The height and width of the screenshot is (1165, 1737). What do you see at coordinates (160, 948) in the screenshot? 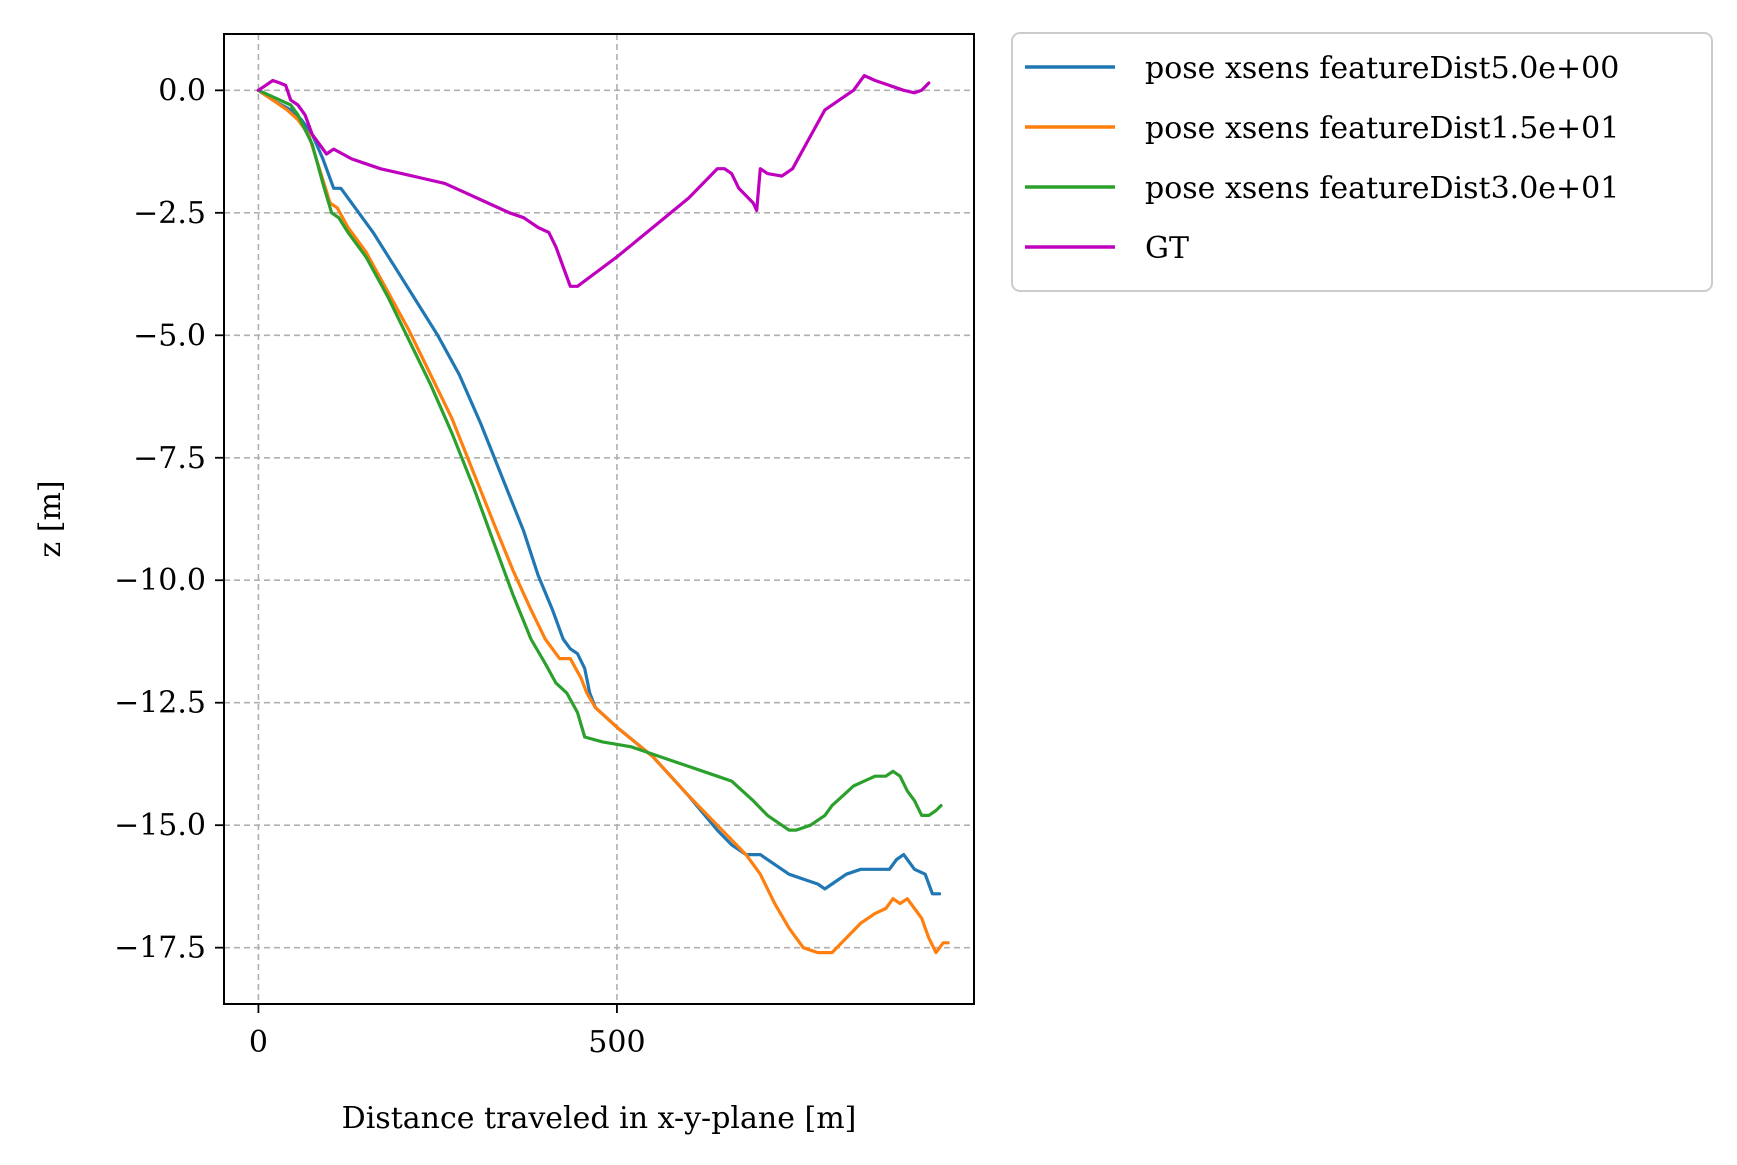
I see `y-tick-label: −17.5` at bounding box center [160, 948].